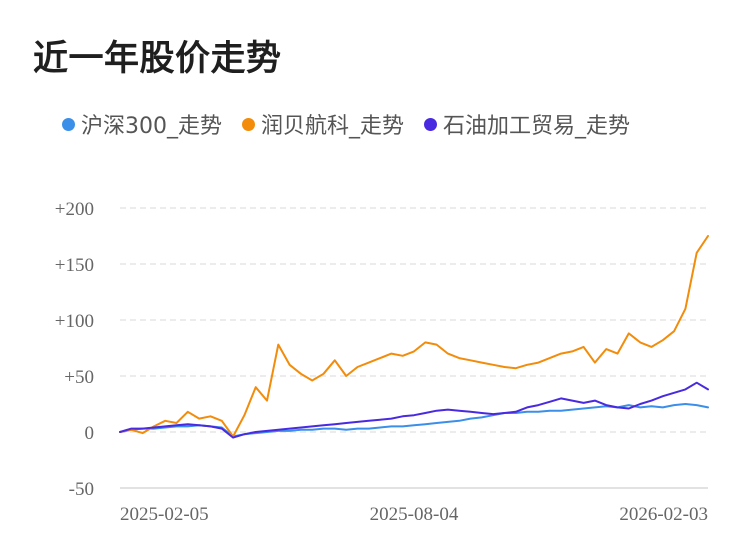  I want to click on chart-legend: 沪深300_走势 润贝航科_走势 石油加工贸易_走势, so click(356, 124).